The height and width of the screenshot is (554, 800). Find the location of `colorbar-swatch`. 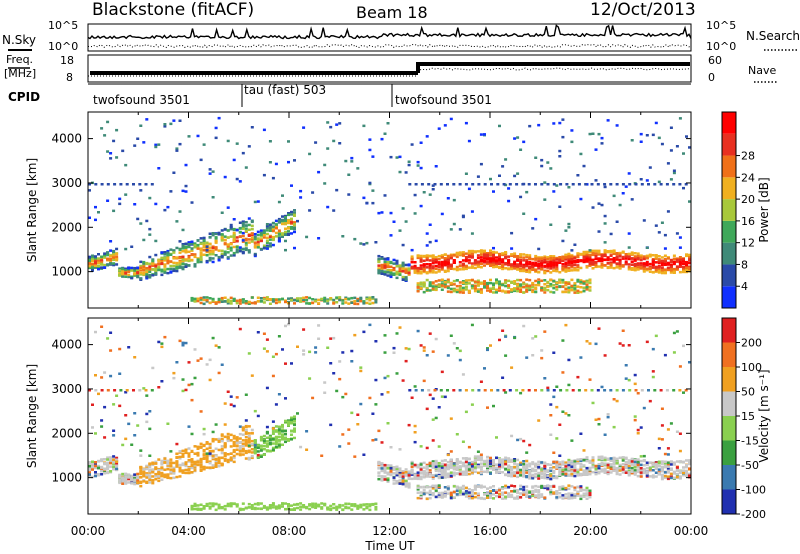

colorbar-swatch is located at coordinates (729, 297).